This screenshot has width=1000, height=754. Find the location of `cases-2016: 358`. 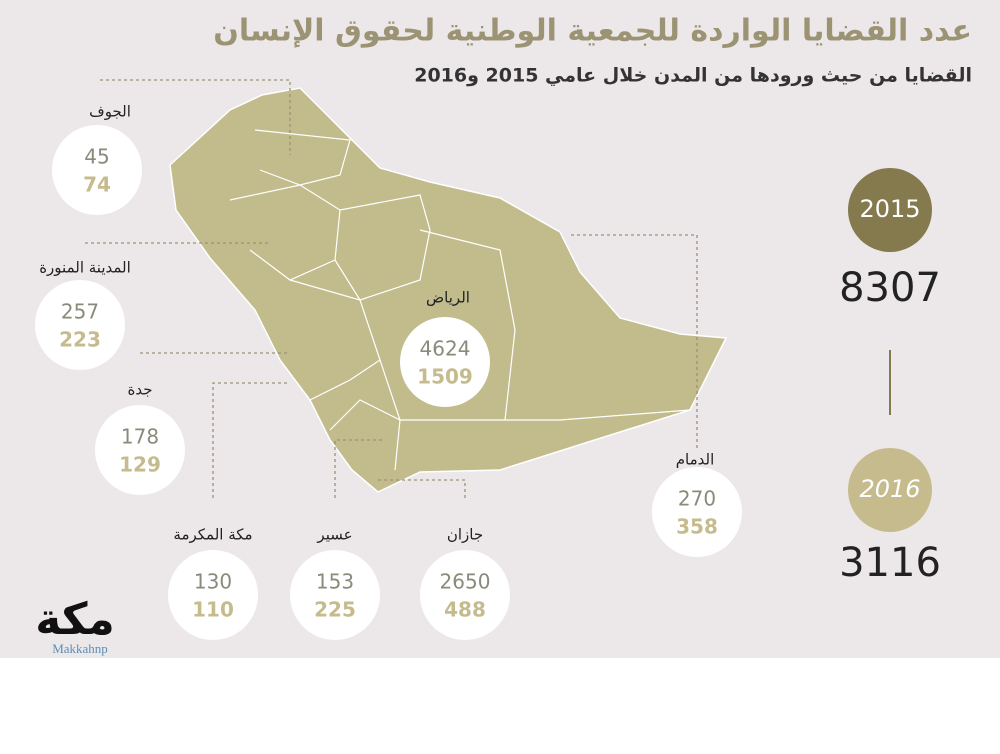

cases-2016: 358 is located at coordinates (697, 527).